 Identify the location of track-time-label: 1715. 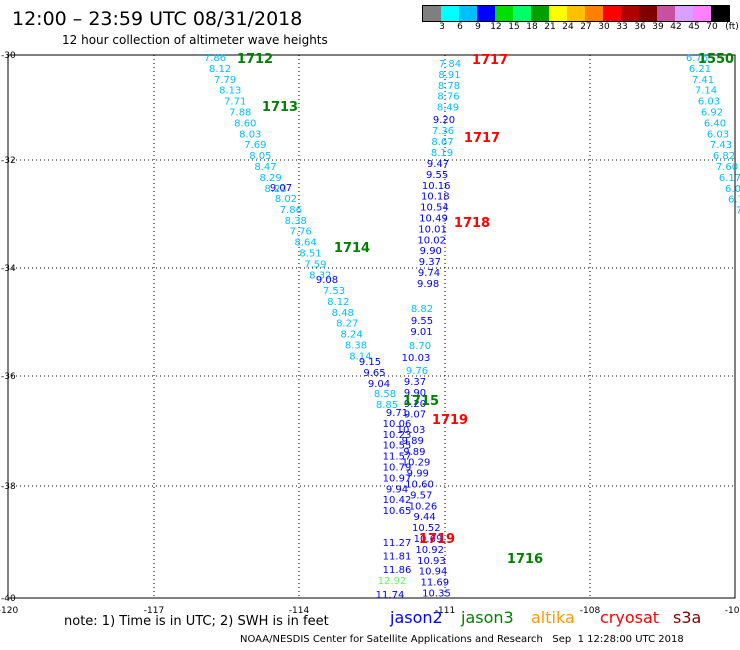
(421, 401).